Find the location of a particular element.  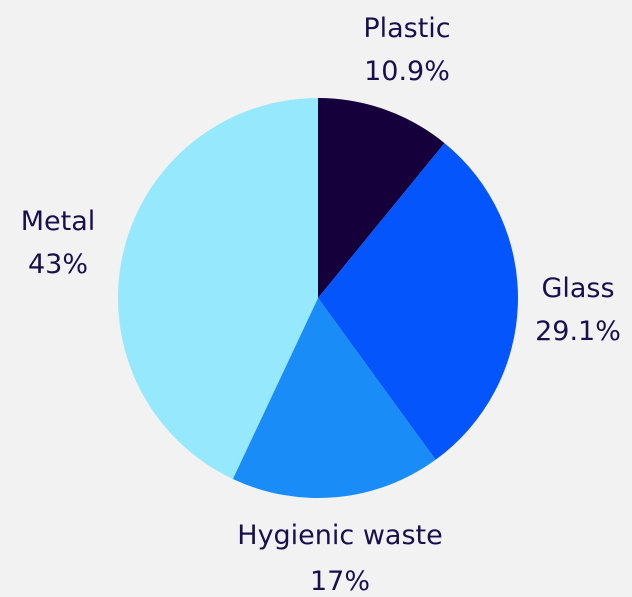

pie-slice-plastic is located at coordinates (381, 198).